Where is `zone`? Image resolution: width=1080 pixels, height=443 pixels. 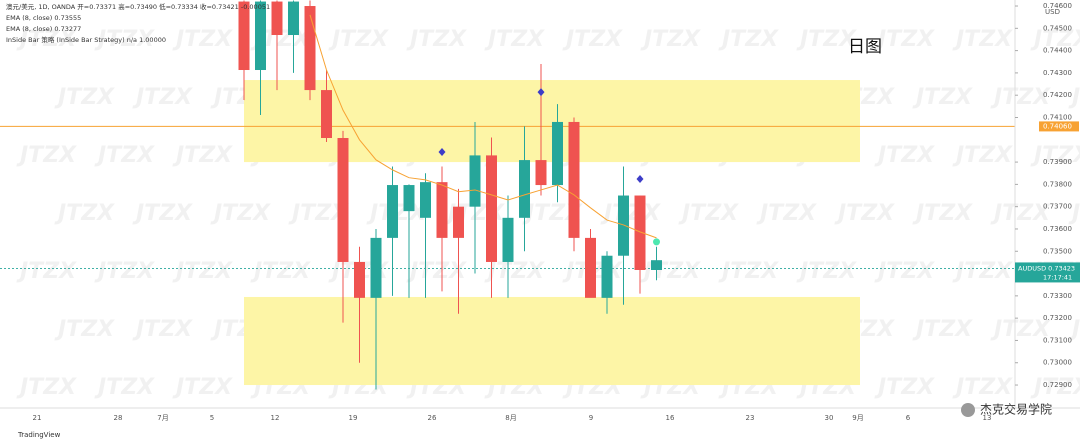 zone is located at coordinates (552, 341).